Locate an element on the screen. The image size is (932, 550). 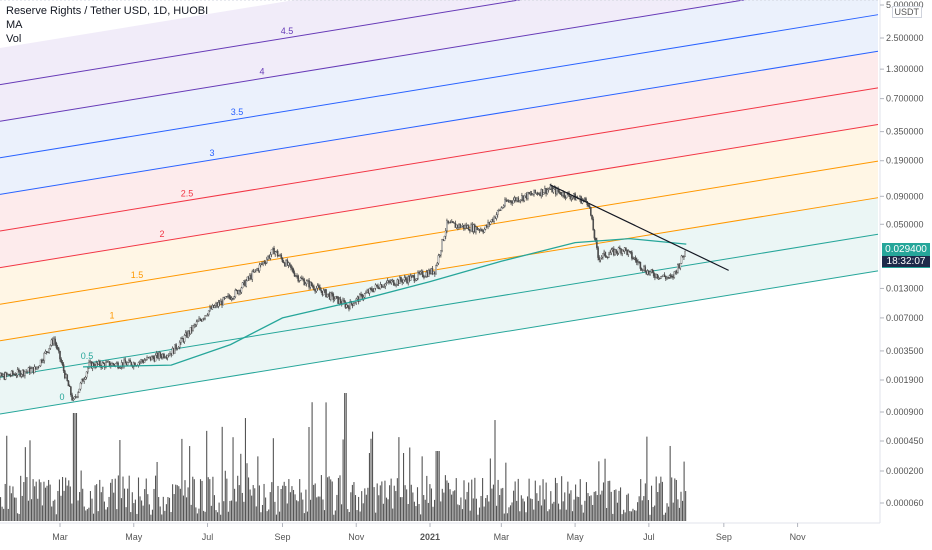
price-tick-label: 0.007000 is located at coordinates (905, 318).